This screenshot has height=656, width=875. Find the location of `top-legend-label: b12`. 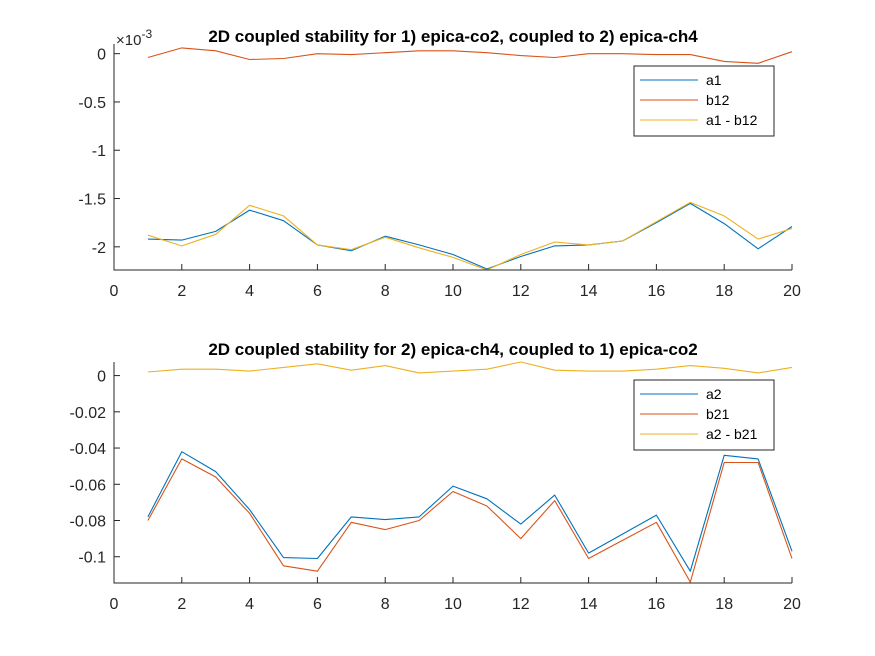

top-legend-label: b12 is located at coordinates (718, 100).